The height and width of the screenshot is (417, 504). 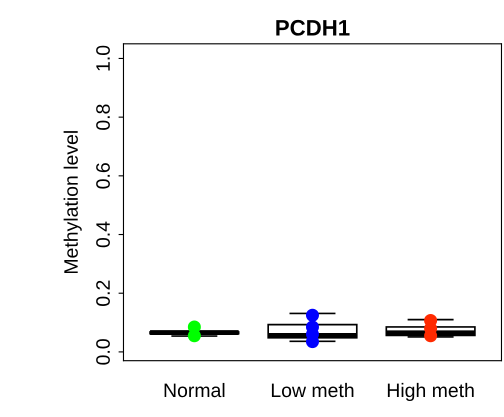 What do you see at coordinates (103, 352) in the screenshot?
I see `y-tick-label: 0.0` at bounding box center [103, 352].